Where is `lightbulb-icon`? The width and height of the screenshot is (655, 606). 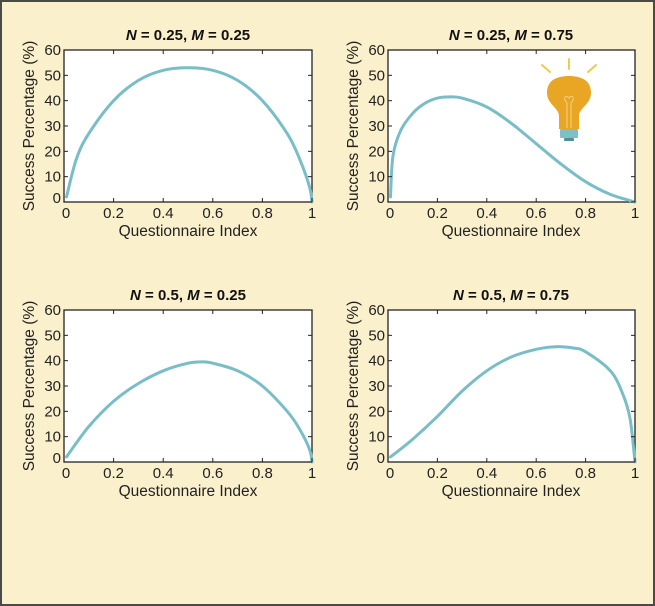
lightbulb-icon is located at coordinates (569, 99).